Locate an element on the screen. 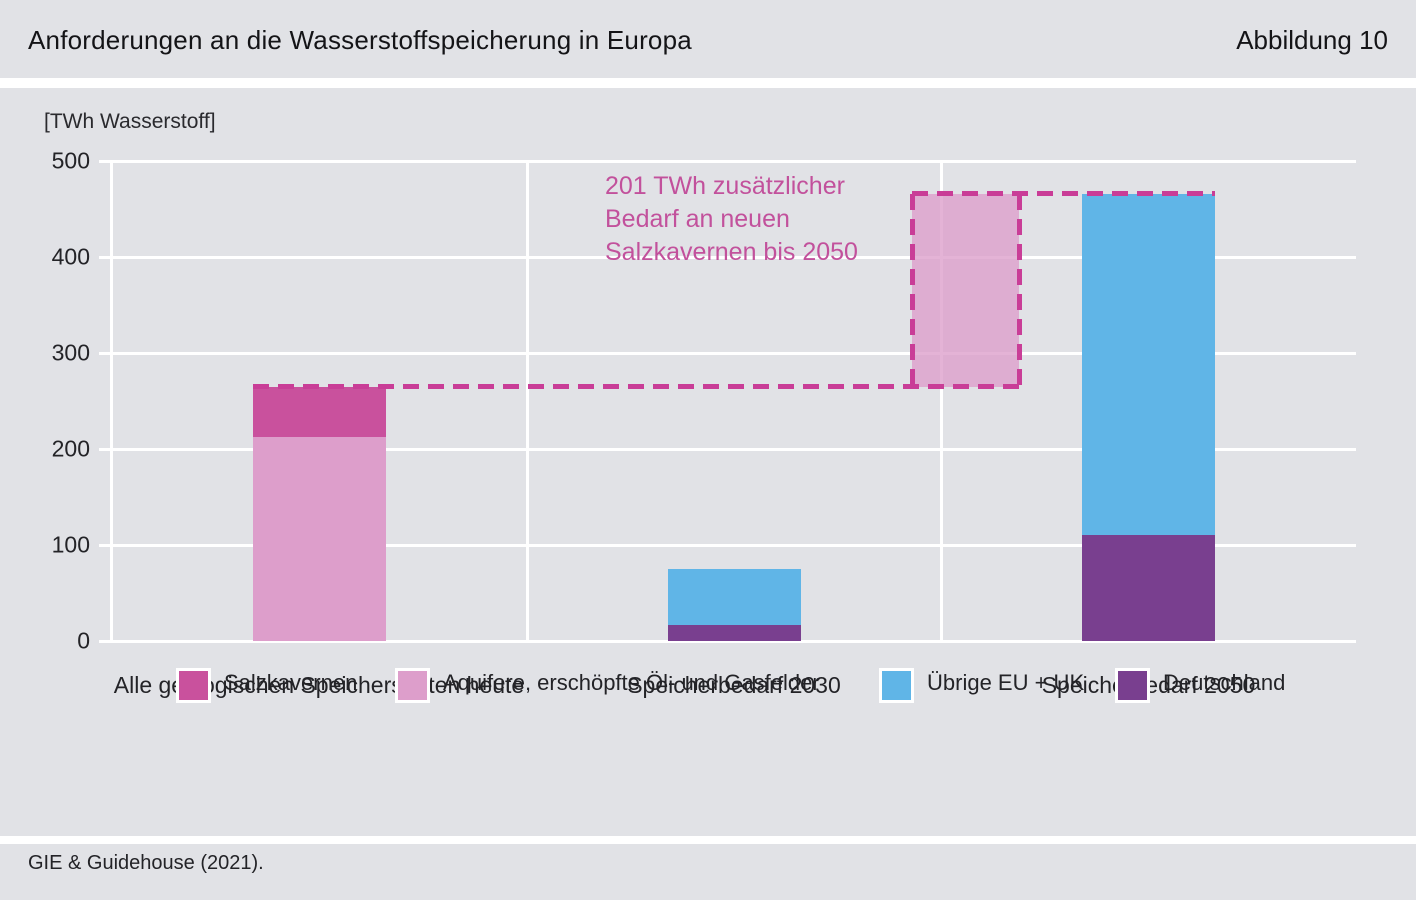  annotation-dashed-edge-left is located at coordinates (912, 290).